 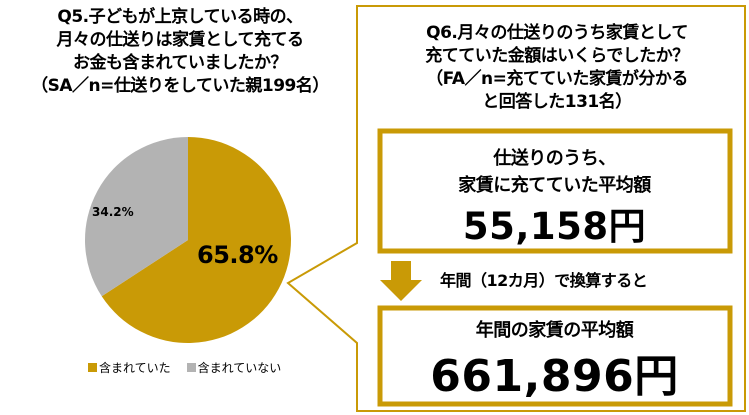 What do you see at coordinates (136, 216) in the screenshot?
I see `pie-slice-not-included` at bounding box center [136, 216].